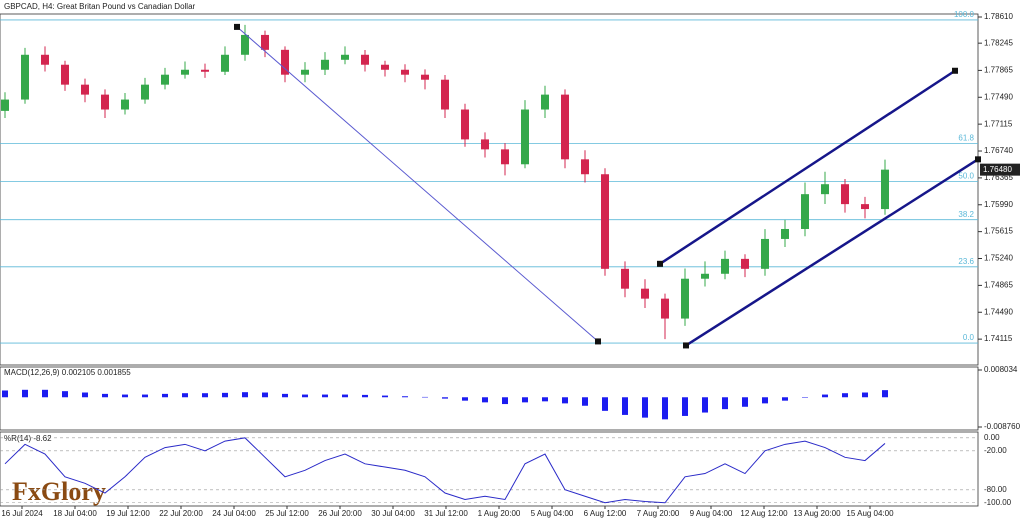 This screenshot has height=524, width=1024. What do you see at coordinates (995, 450) in the screenshot?
I see `wpr-tick-label: -20.00` at bounding box center [995, 450].